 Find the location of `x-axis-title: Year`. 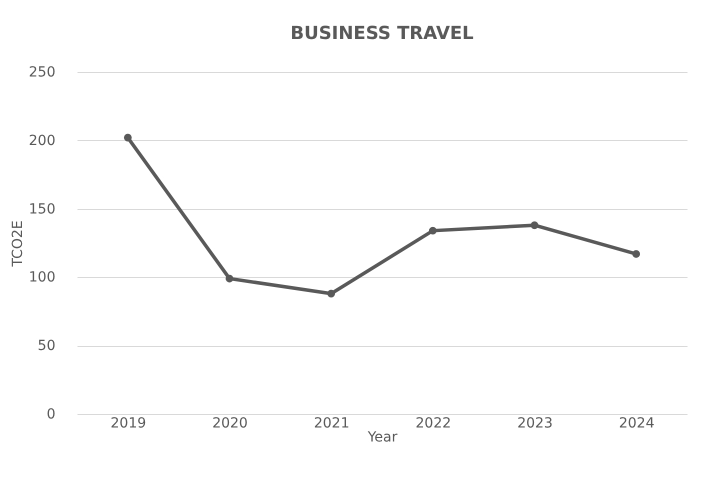

x-axis-title: Year is located at coordinates (382, 438).